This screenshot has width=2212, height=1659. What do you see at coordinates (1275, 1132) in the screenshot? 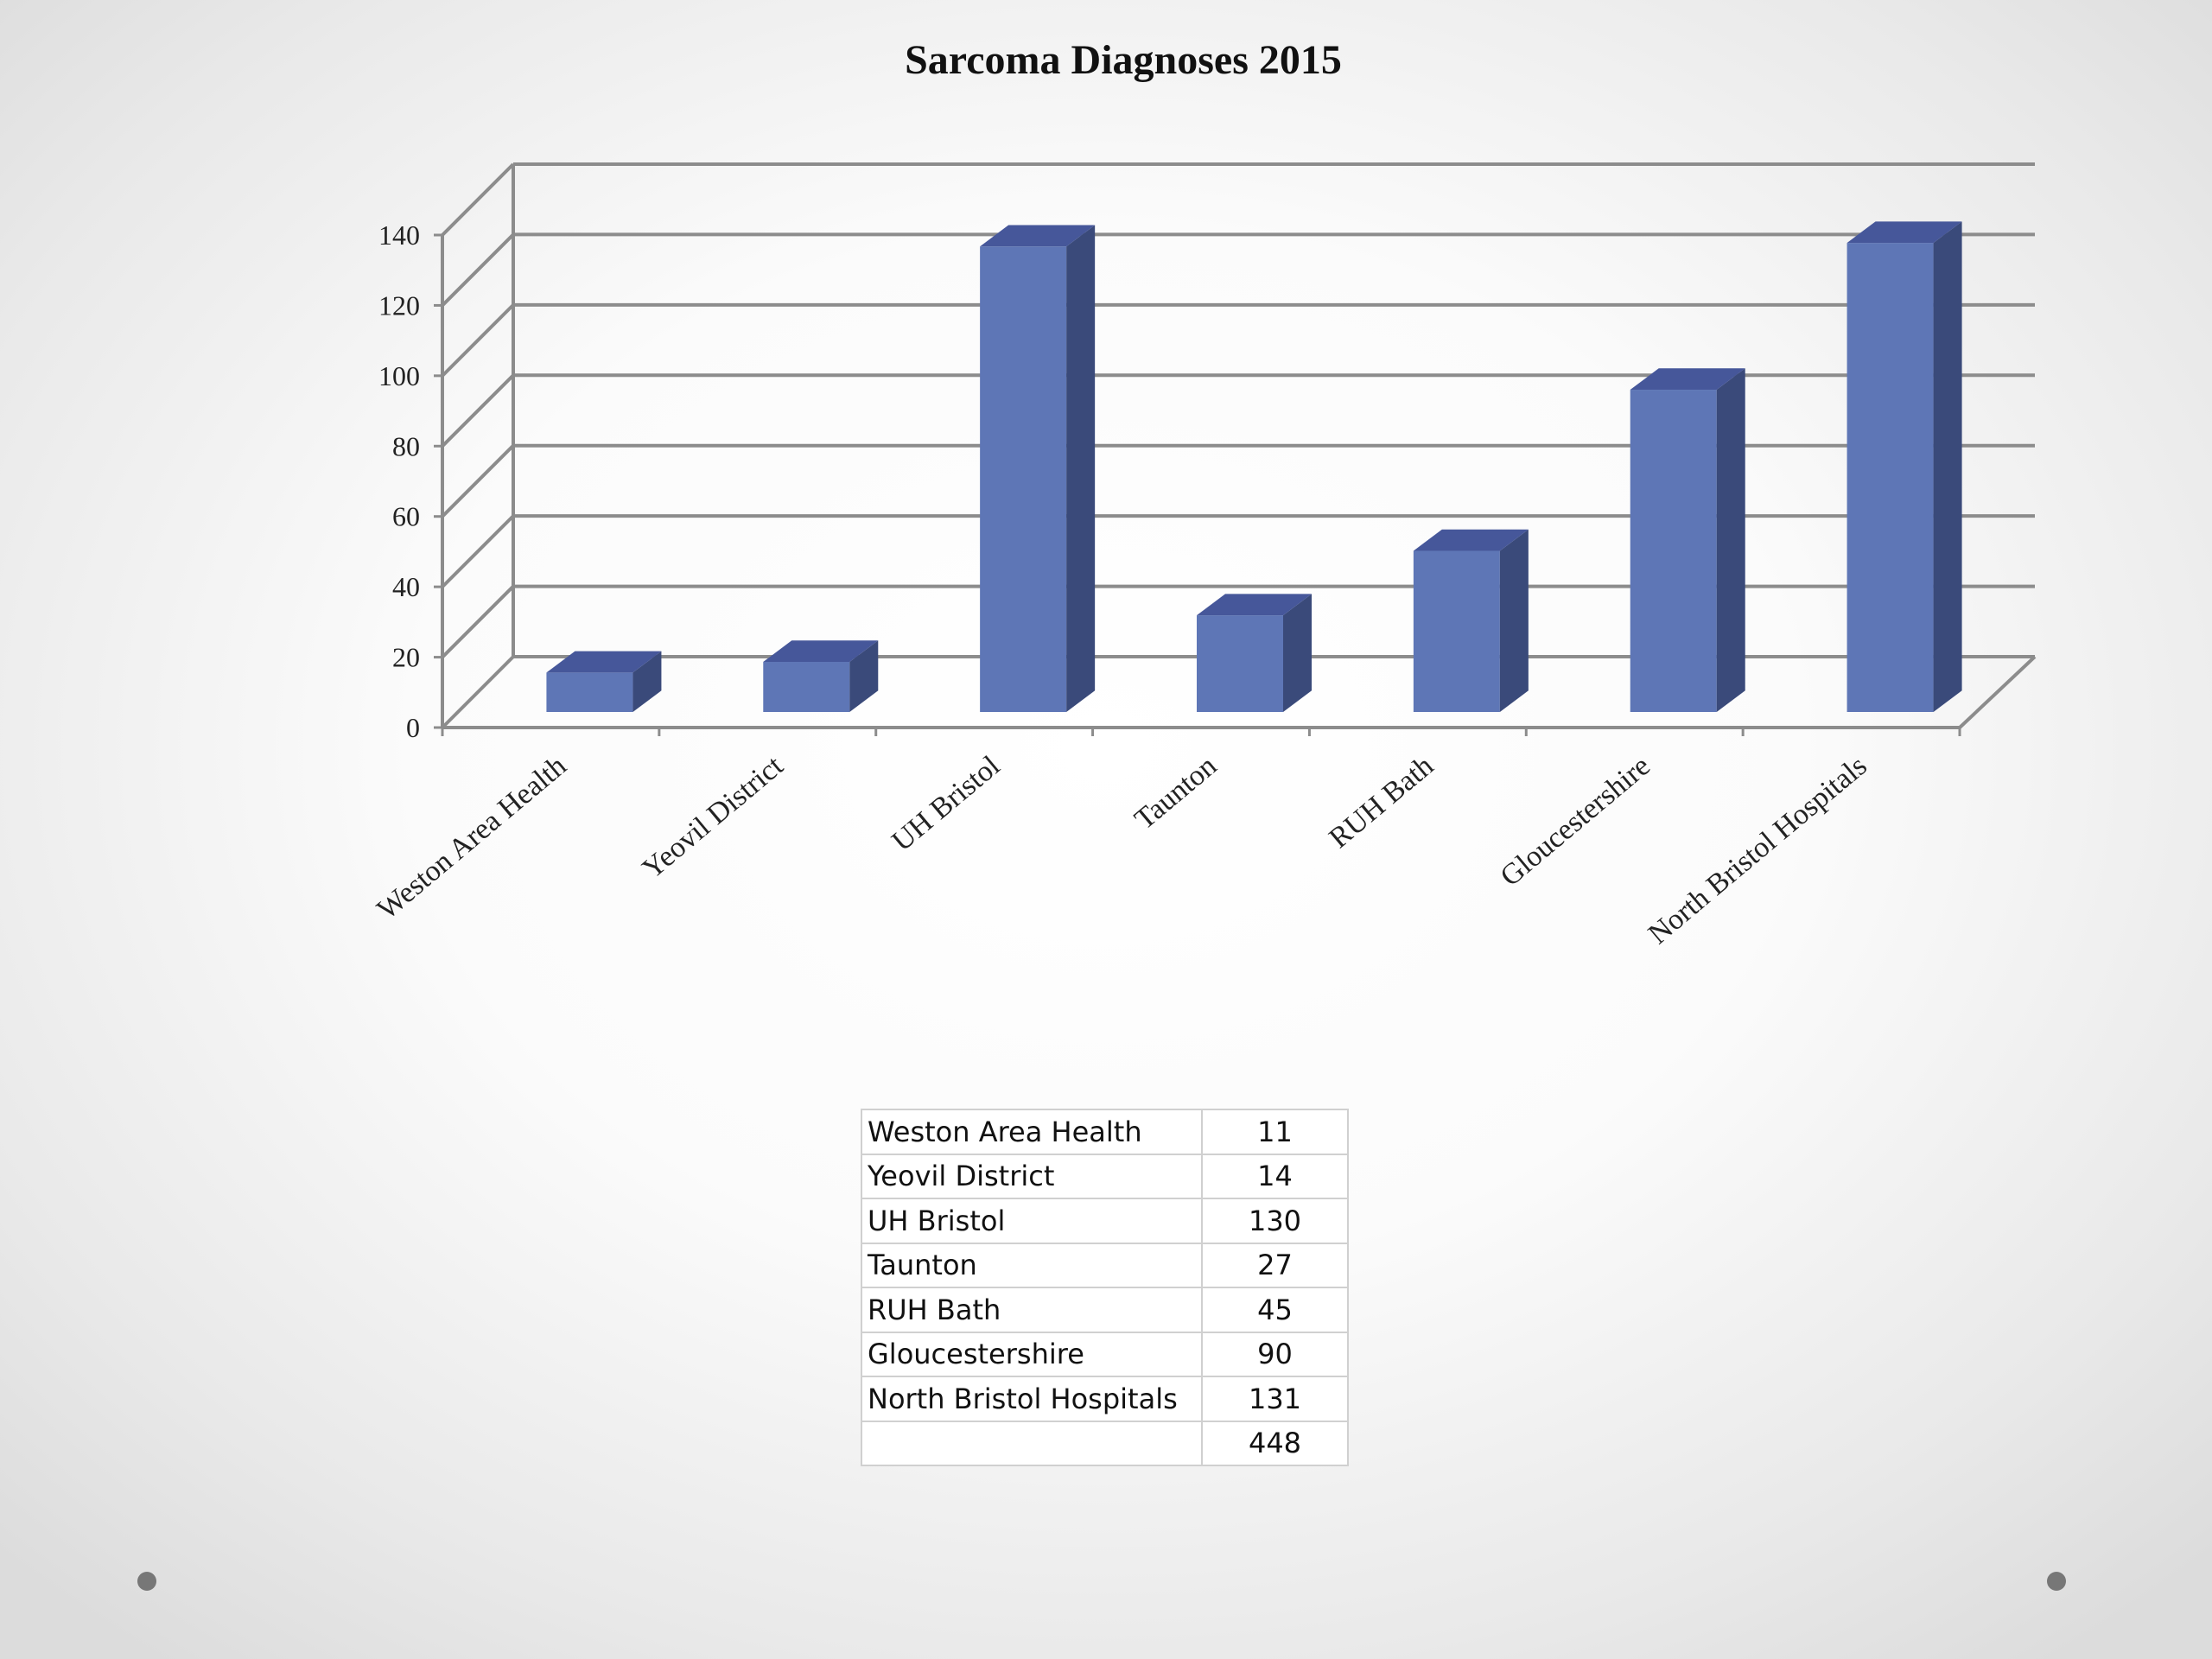
I see `table-cell-value: 11` at bounding box center [1275, 1132].